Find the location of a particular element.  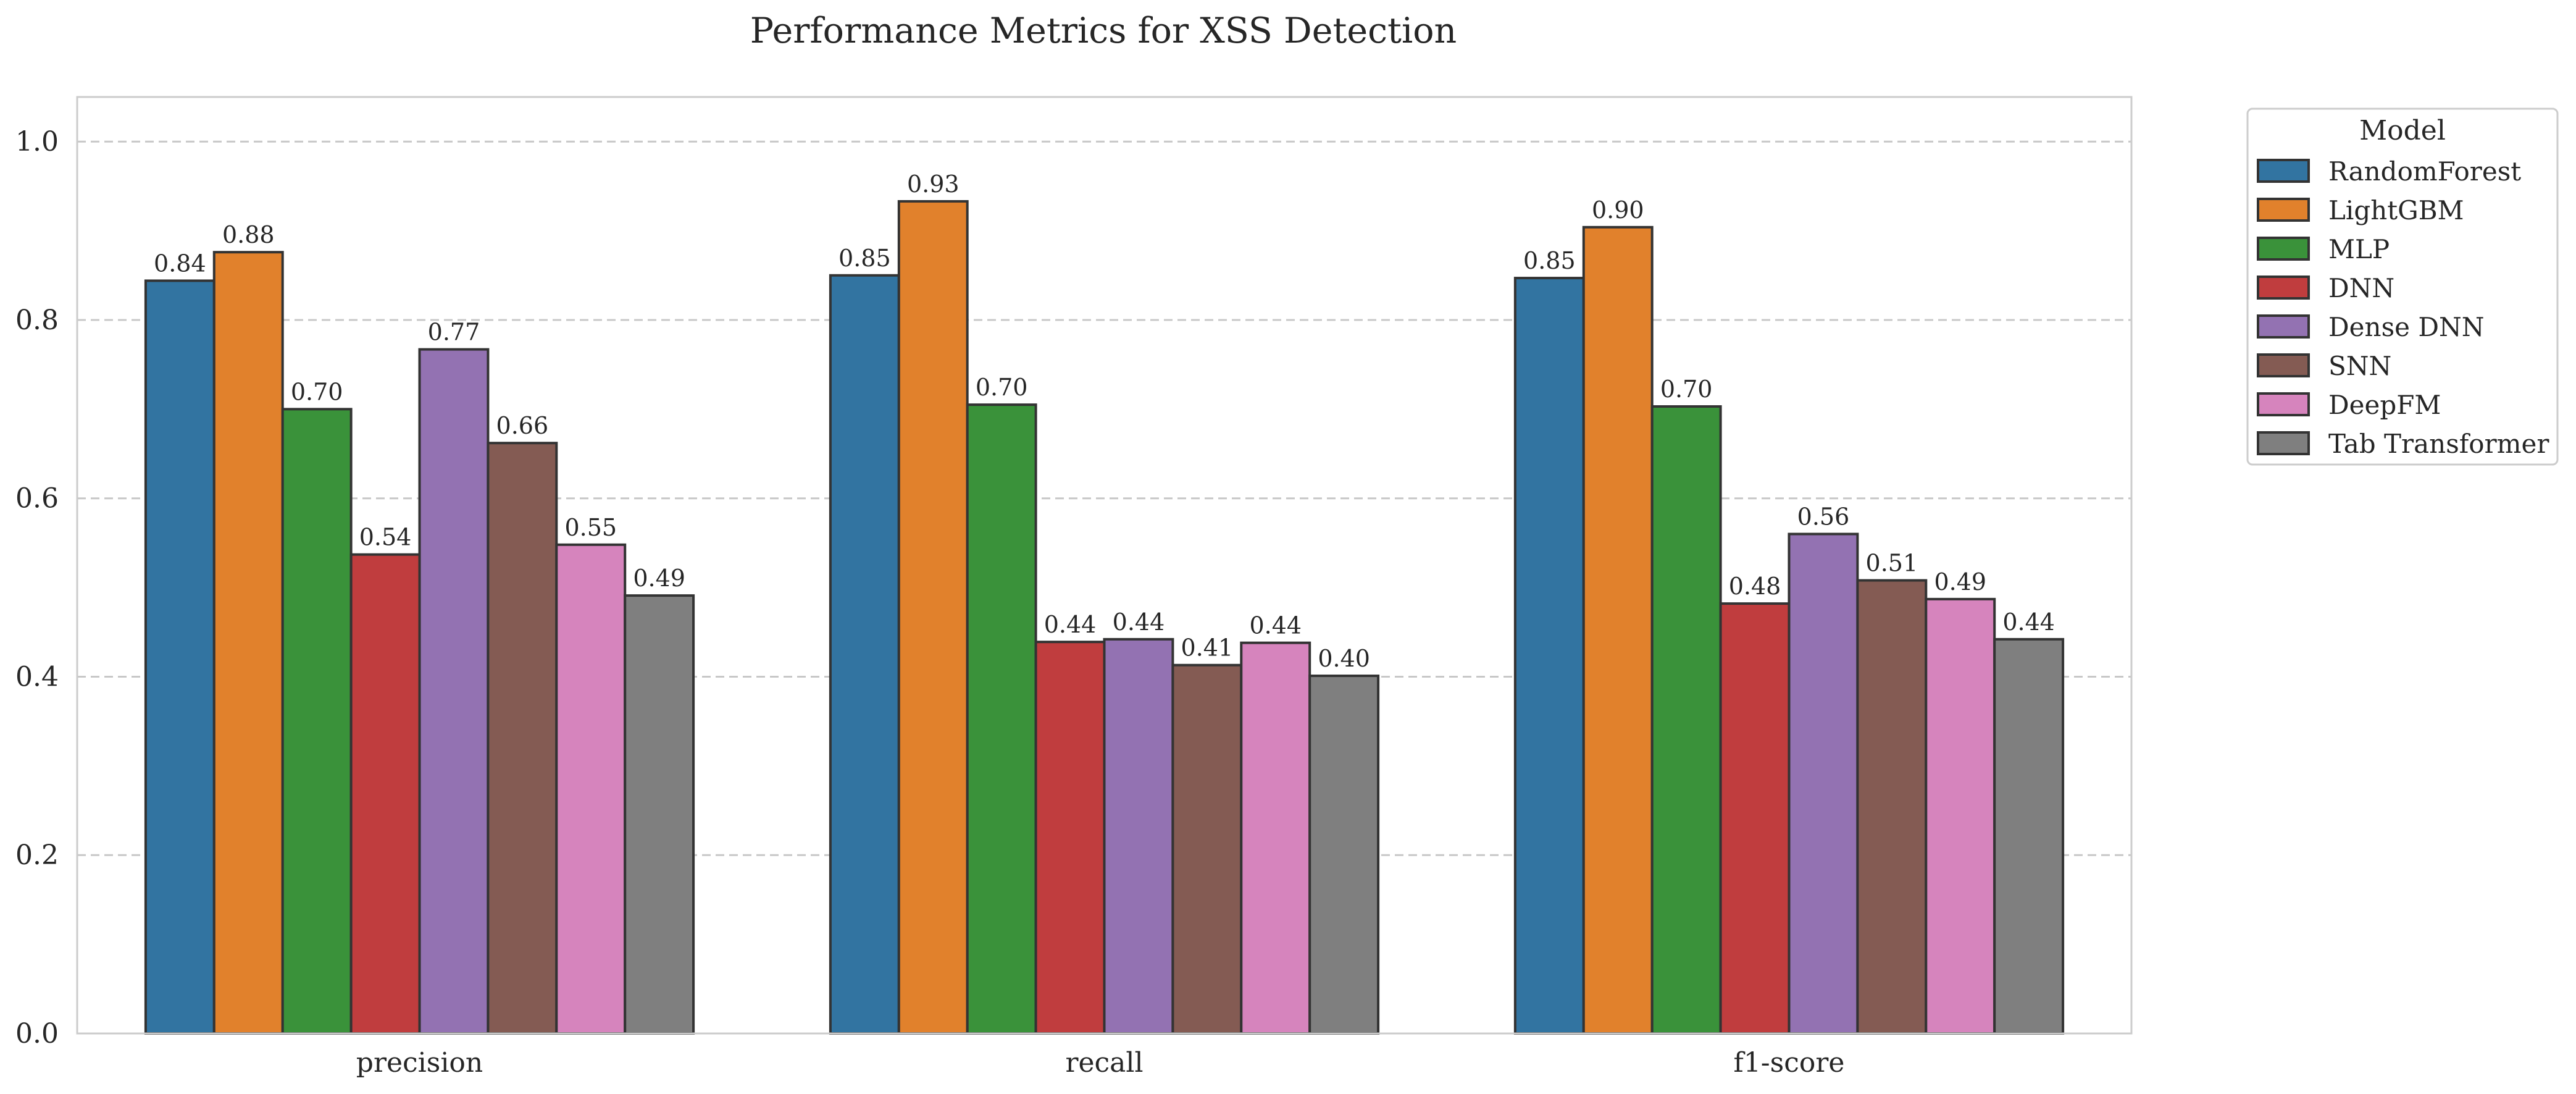

y-tick-label: 0.8 is located at coordinates (37, 320).